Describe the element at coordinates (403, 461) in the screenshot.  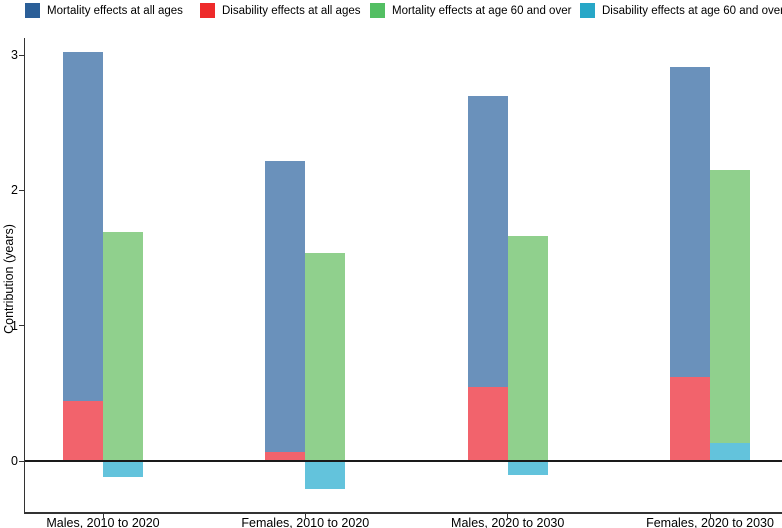
I see `zero-baseline` at that location.